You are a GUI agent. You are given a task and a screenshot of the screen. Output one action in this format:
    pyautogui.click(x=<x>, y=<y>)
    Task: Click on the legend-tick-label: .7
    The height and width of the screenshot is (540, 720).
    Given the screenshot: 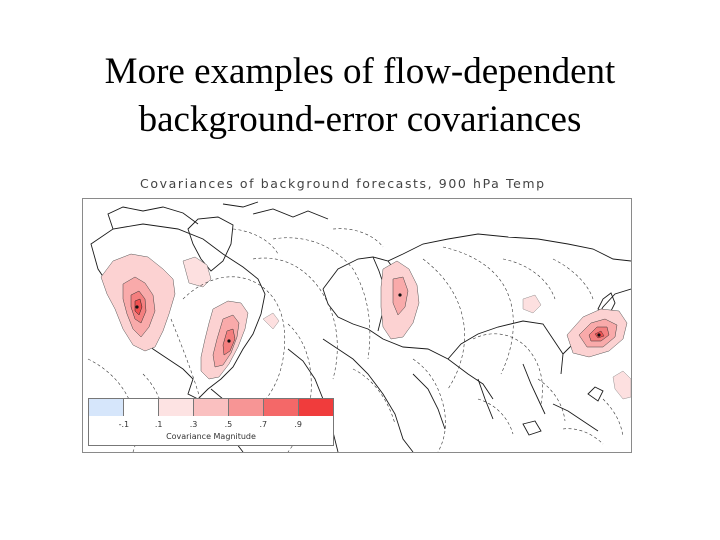 What is the action you would take?
    pyautogui.click(x=263, y=424)
    